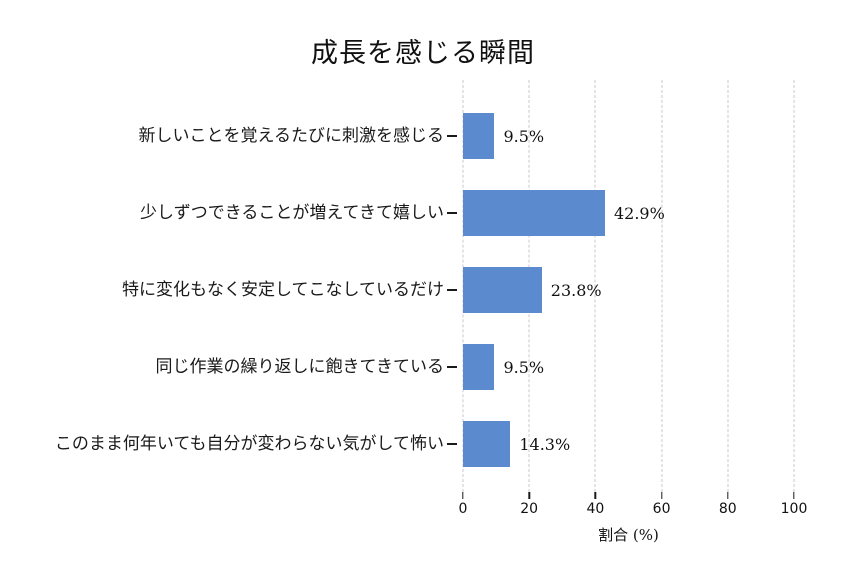  I want to click on category-label: 特に変化もなく安定してこなしているだけ, so click(283, 290).